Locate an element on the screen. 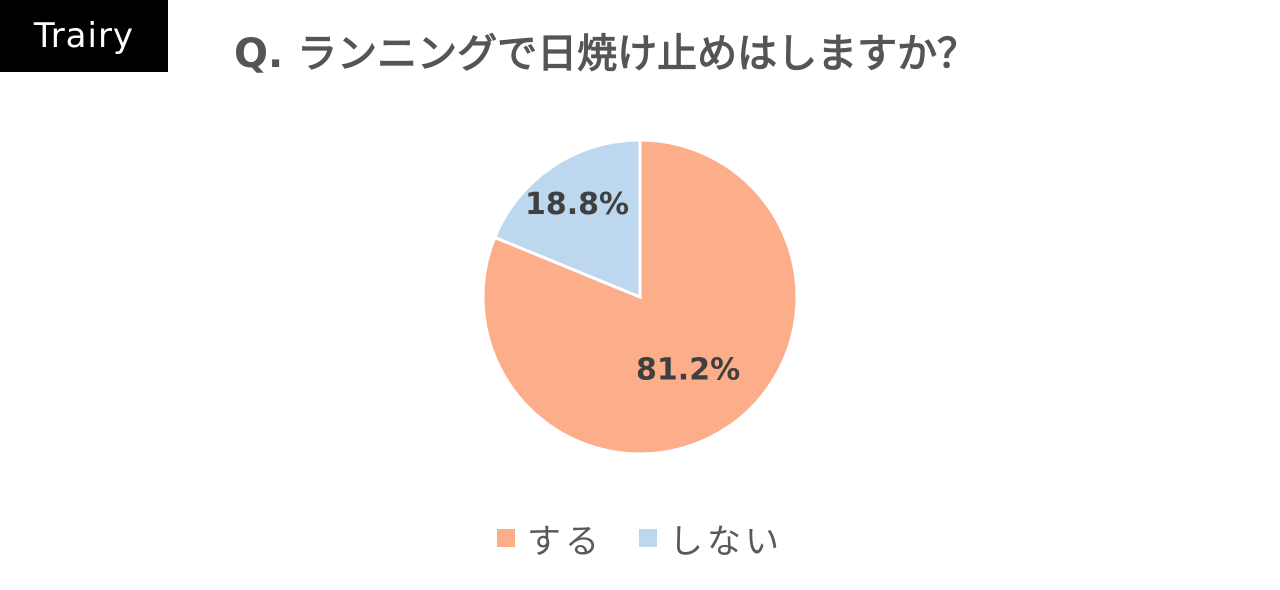 This screenshot has height=590, width=1280. data-label-shinai: 18.8% is located at coordinates (577, 204).